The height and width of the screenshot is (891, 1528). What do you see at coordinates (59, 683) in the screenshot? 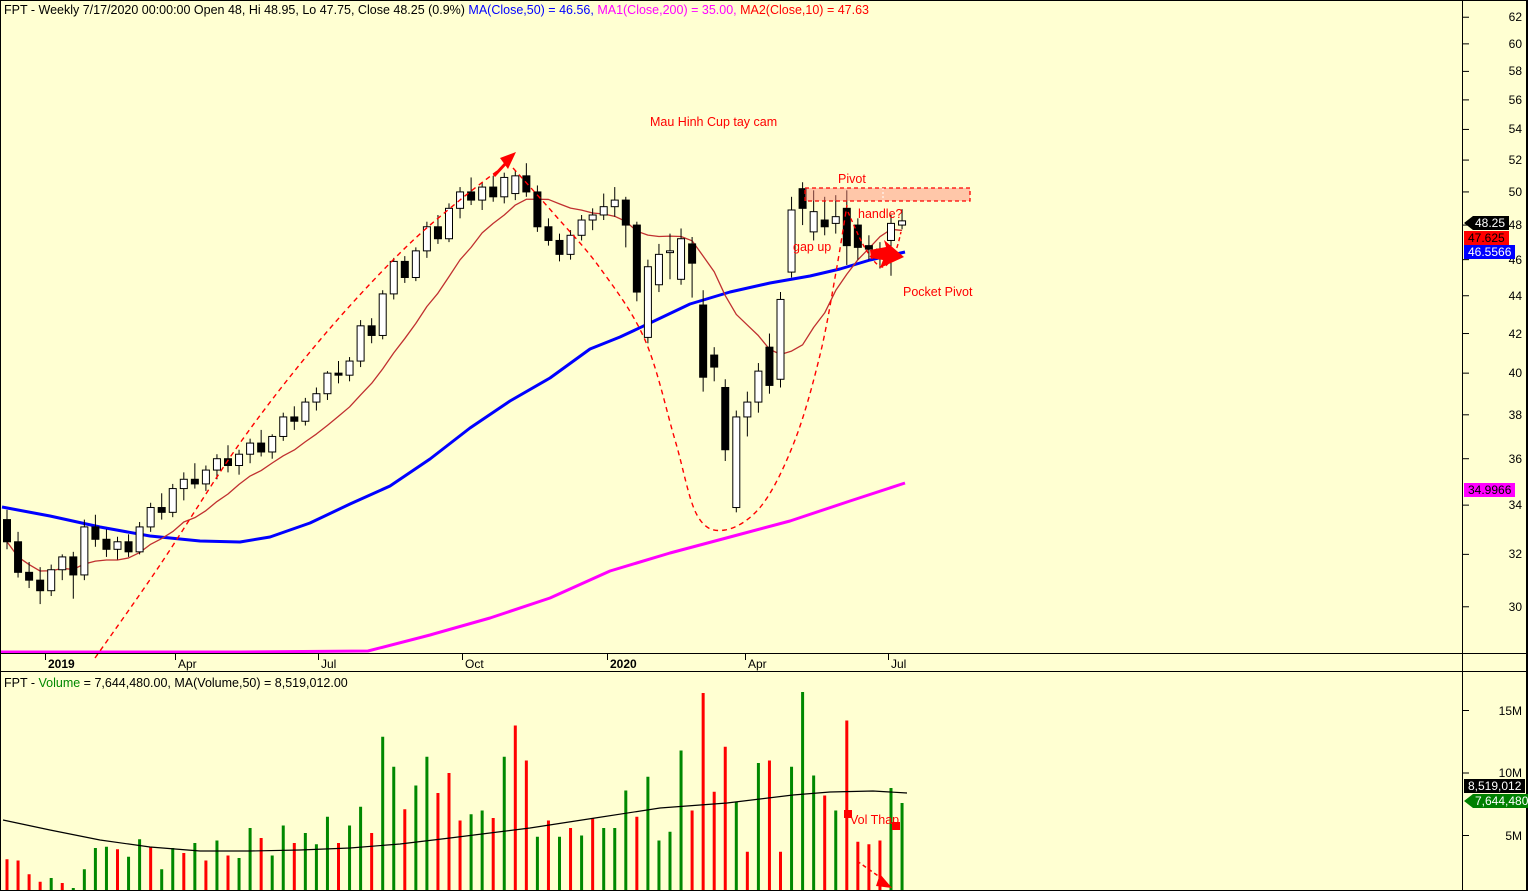
I see `volume-title-word: Volume` at bounding box center [59, 683].